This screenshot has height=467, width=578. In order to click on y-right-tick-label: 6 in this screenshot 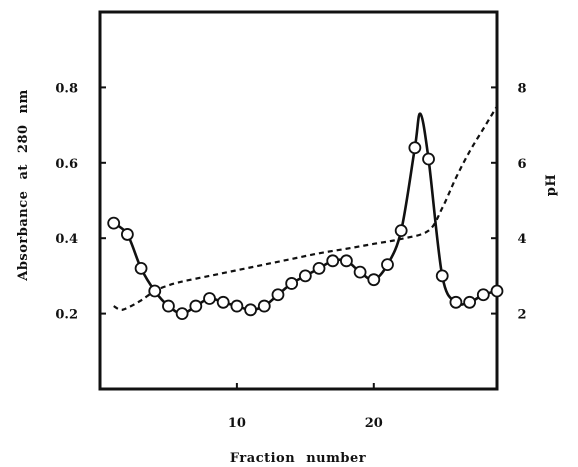, I will do `click(521, 164)`.